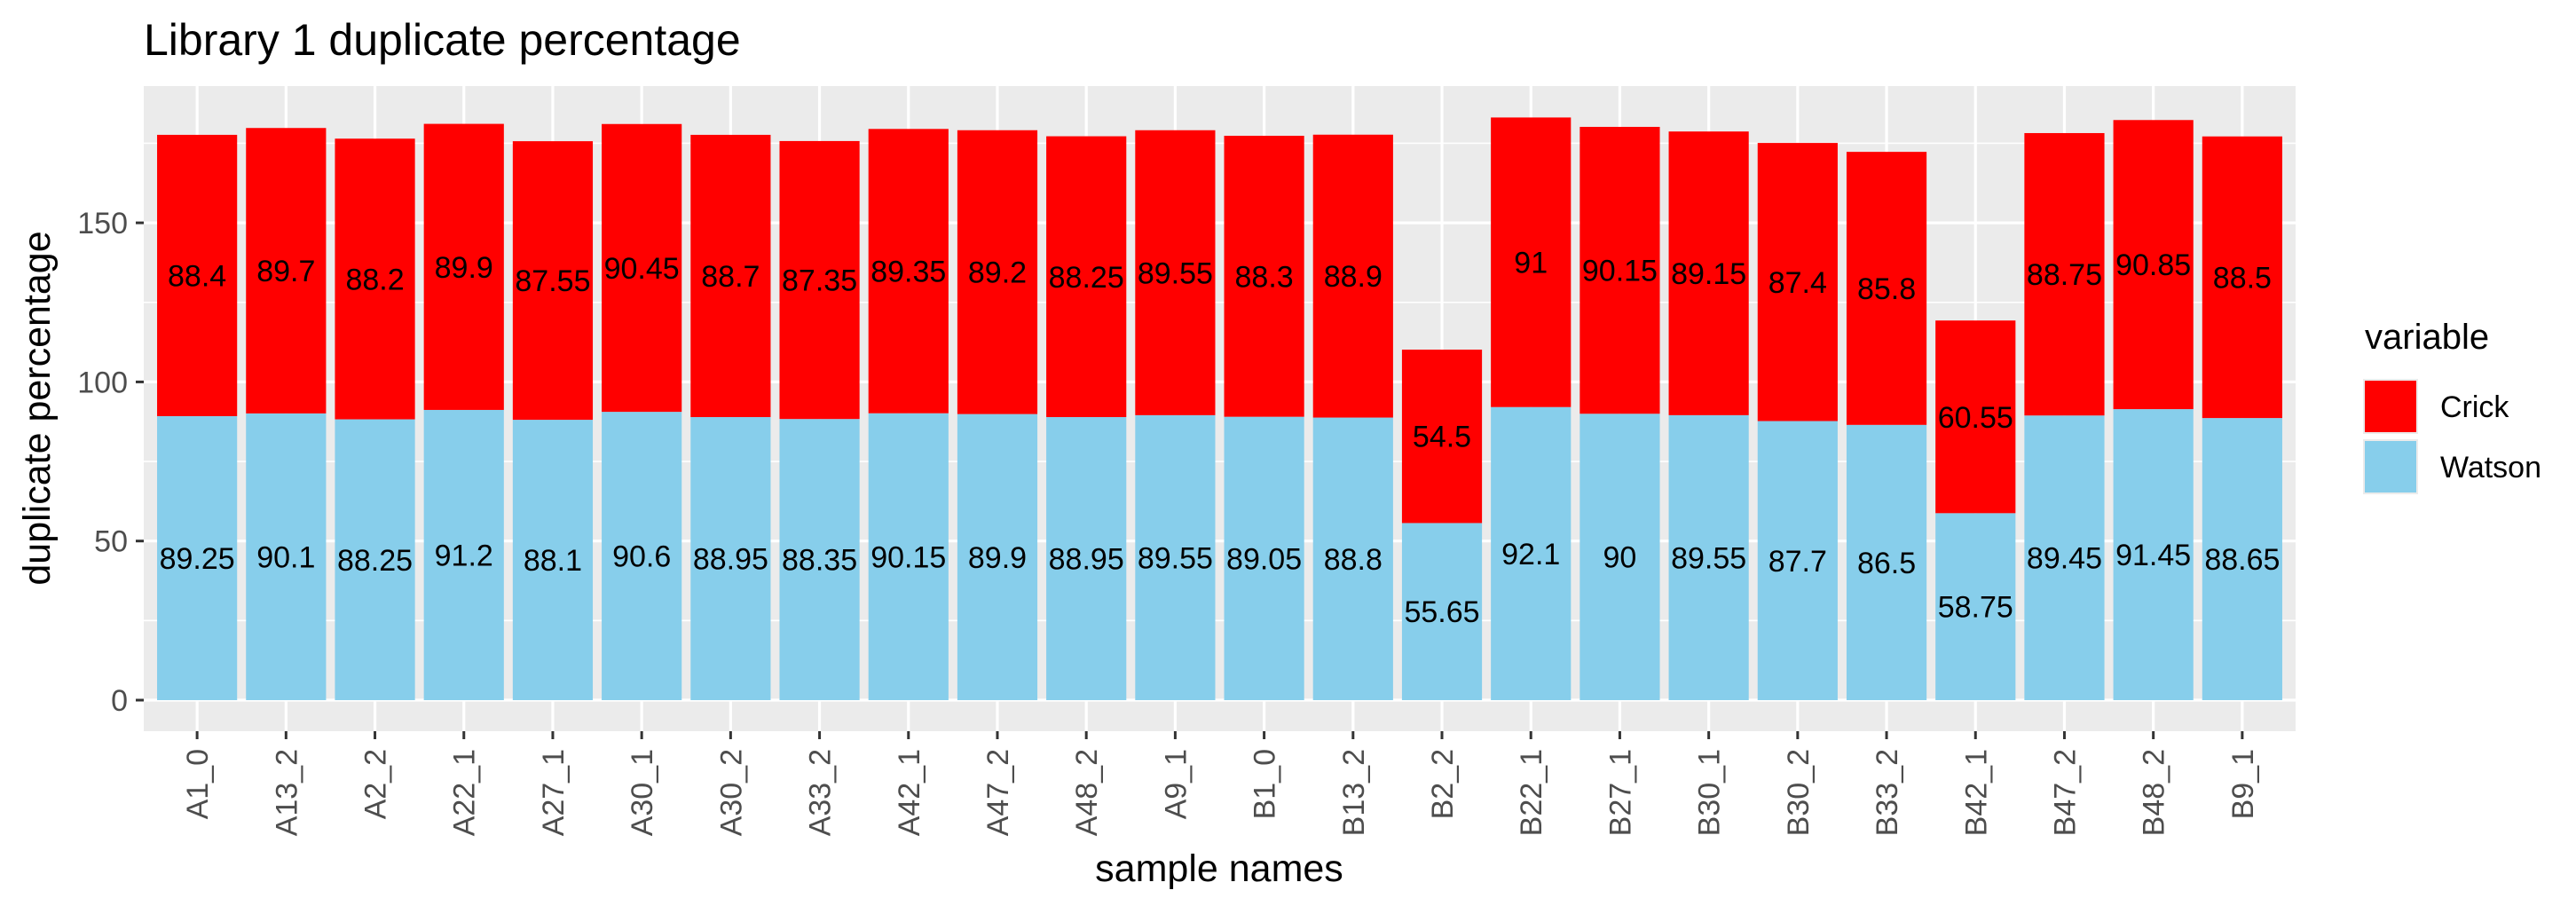 This screenshot has height=906, width=2576. What do you see at coordinates (286, 793) in the screenshot?
I see `x-tick-label: A13_2` at bounding box center [286, 793].